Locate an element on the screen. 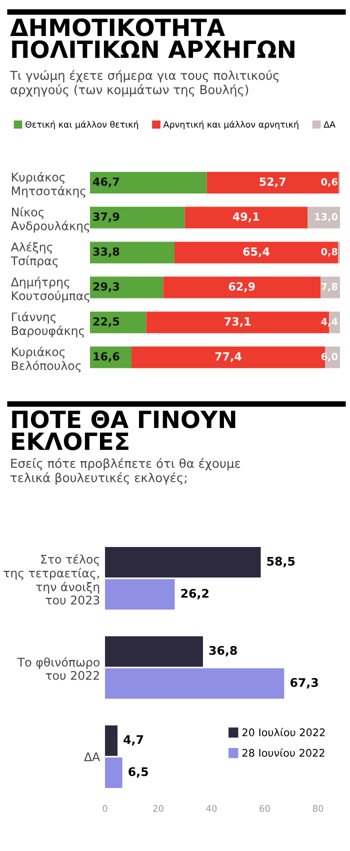 This screenshot has width=350, height=851. data-label: 16,6 is located at coordinates (107, 357).